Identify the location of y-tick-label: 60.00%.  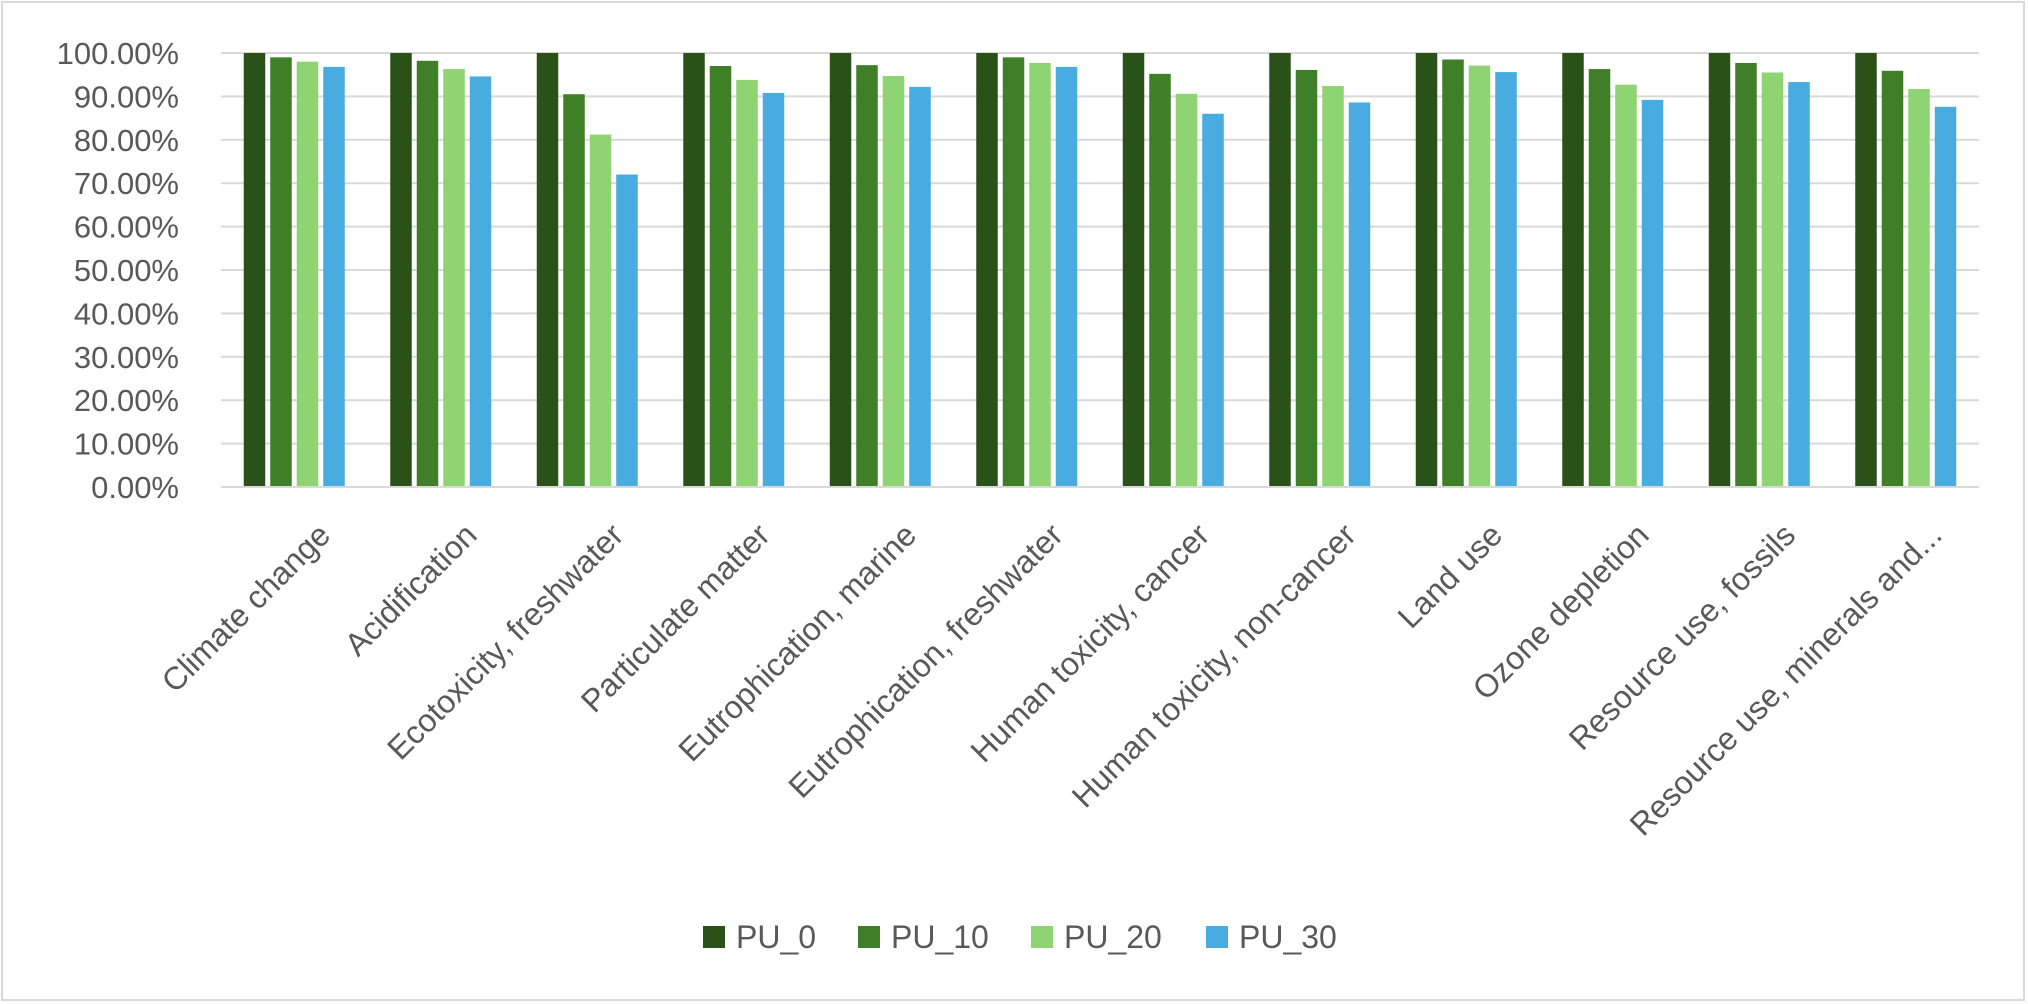
(126, 227).